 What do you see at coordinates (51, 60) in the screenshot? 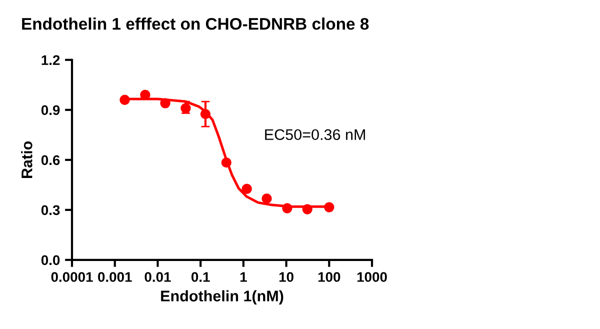
I see `y-tick-label: 1.2` at bounding box center [51, 60].